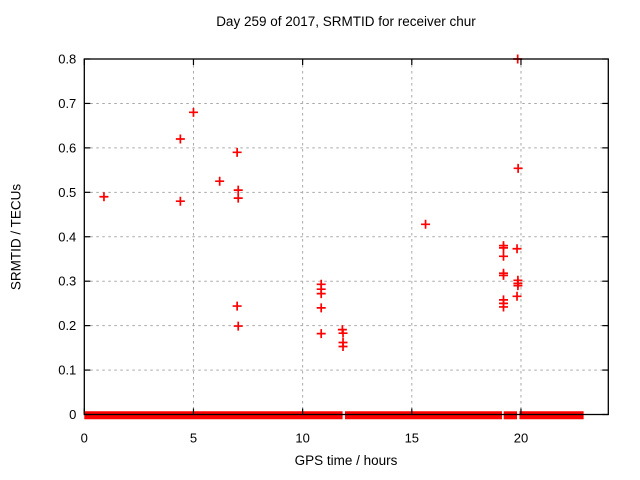  Describe the element at coordinates (302, 438) in the screenshot. I see `x-tick-label: 10` at that location.